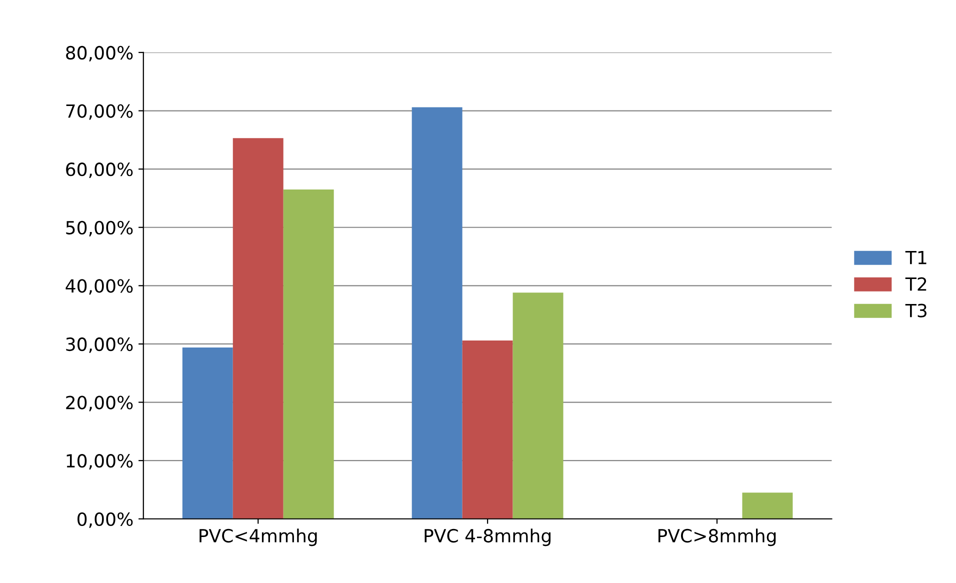  Describe the element at coordinates (915, 284) in the screenshot. I see `legend-label: T2` at that location.